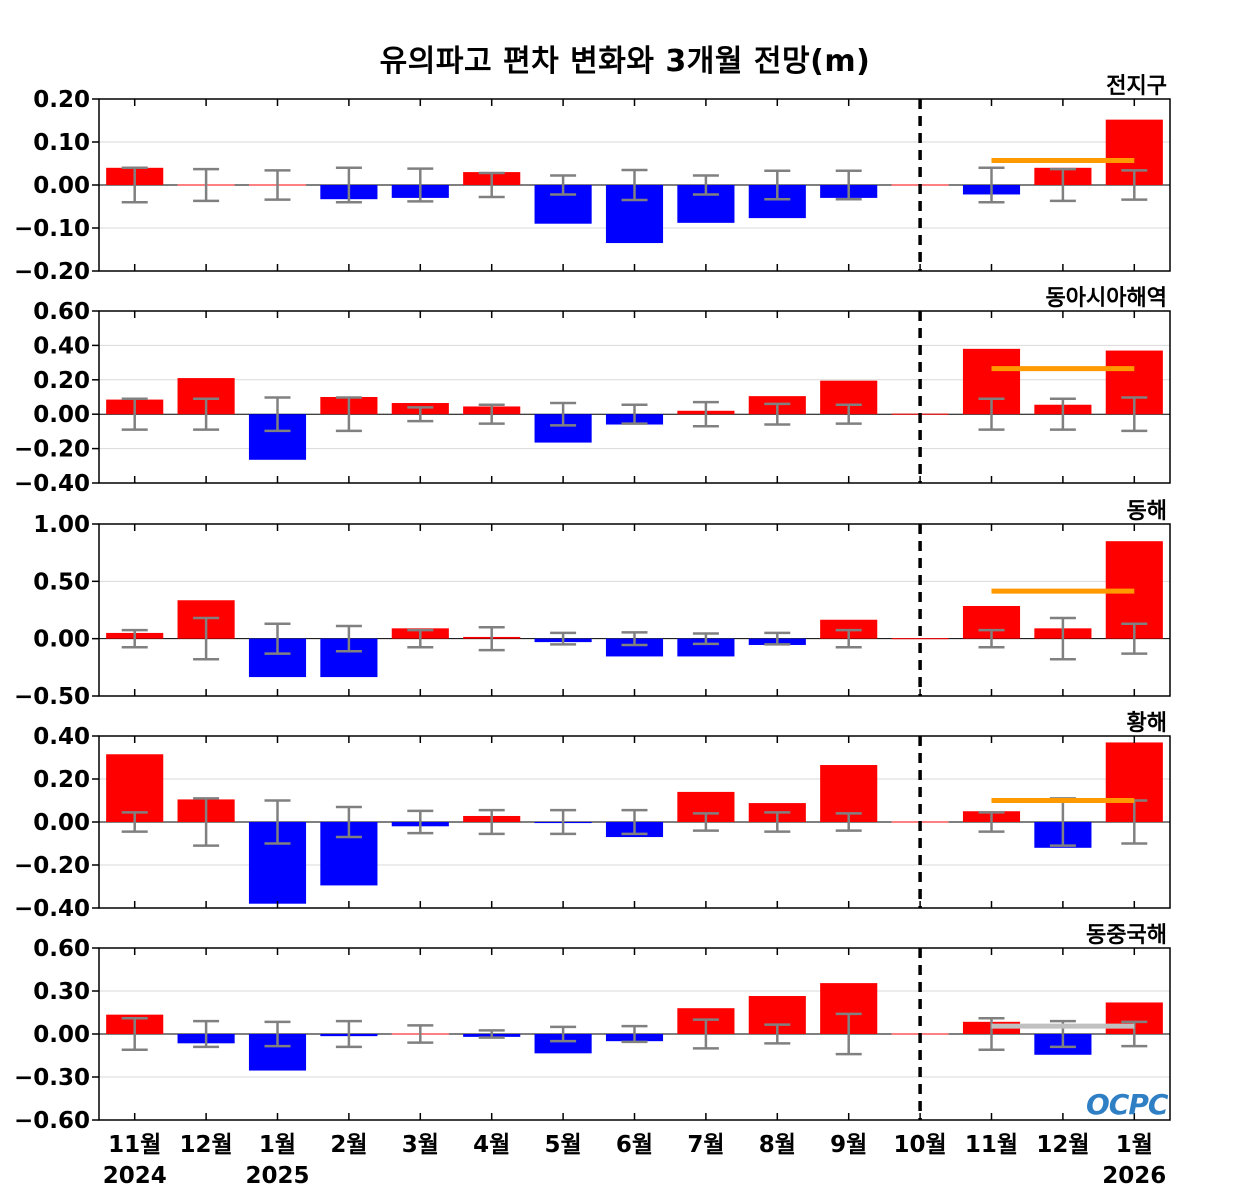  What do you see at coordinates (420, 1145) in the screenshot?
I see `x-category-label: 3월` at bounding box center [420, 1145].